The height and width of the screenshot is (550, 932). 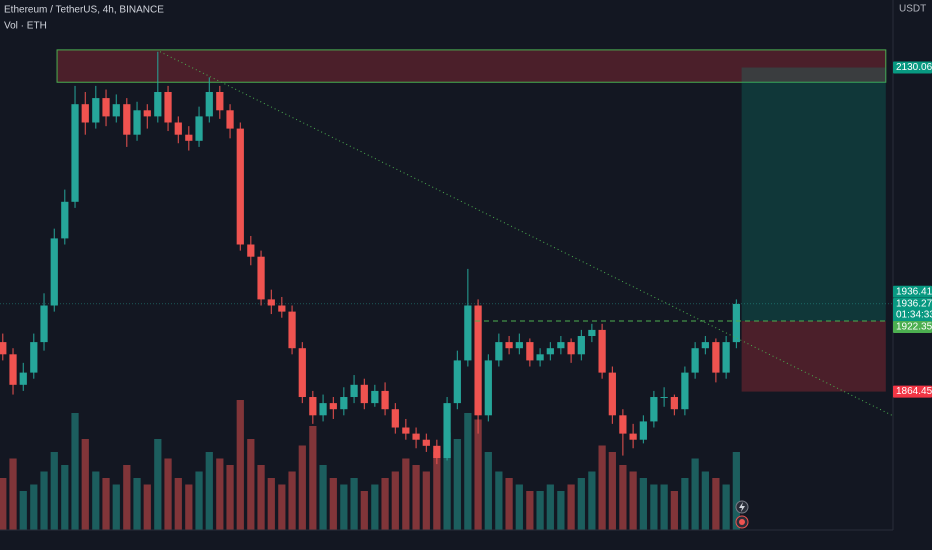 I want to click on lightning-glyph, so click(x=742, y=507).